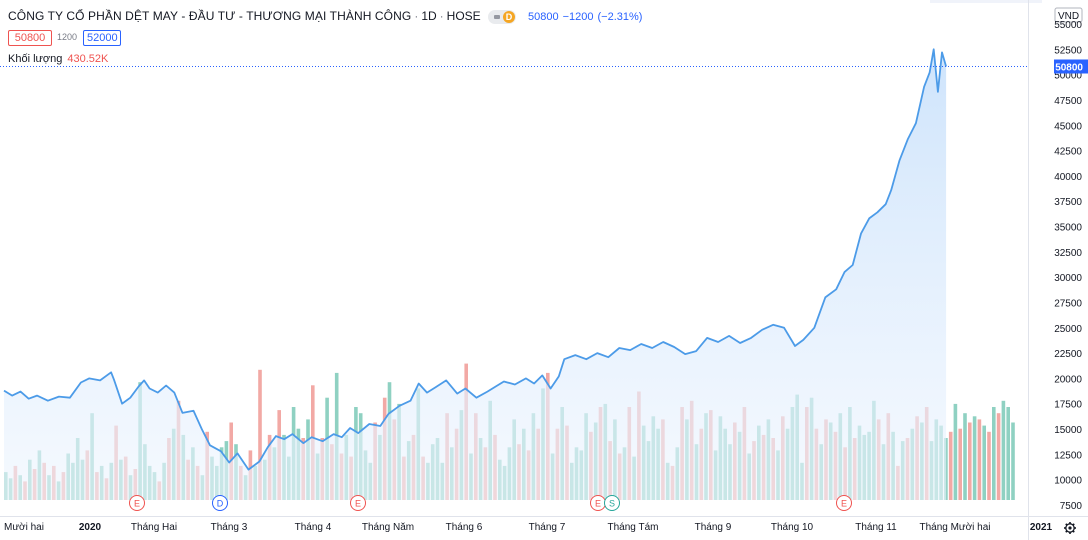 This screenshot has width=1088, height=540. What do you see at coordinates (1070, 528) in the screenshot?
I see `settings-gear-icon` at bounding box center [1070, 528].